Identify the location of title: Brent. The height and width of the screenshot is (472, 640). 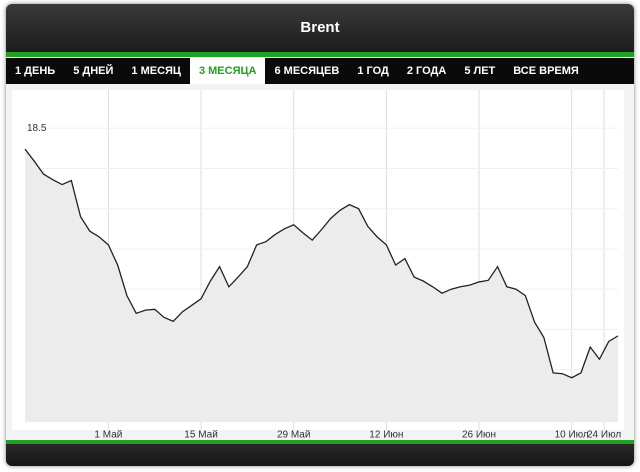
(320, 27).